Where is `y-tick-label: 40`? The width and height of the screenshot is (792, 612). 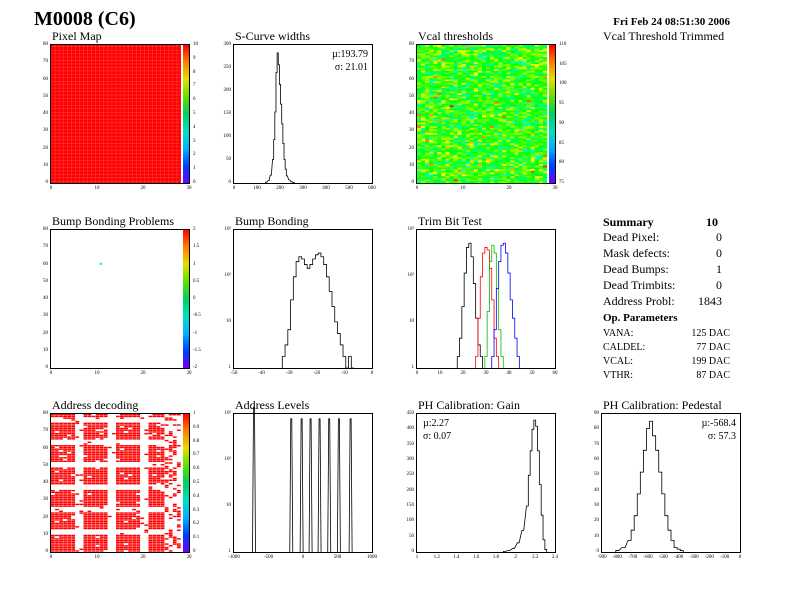 y-tick-label: 40 is located at coordinates (596, 490).